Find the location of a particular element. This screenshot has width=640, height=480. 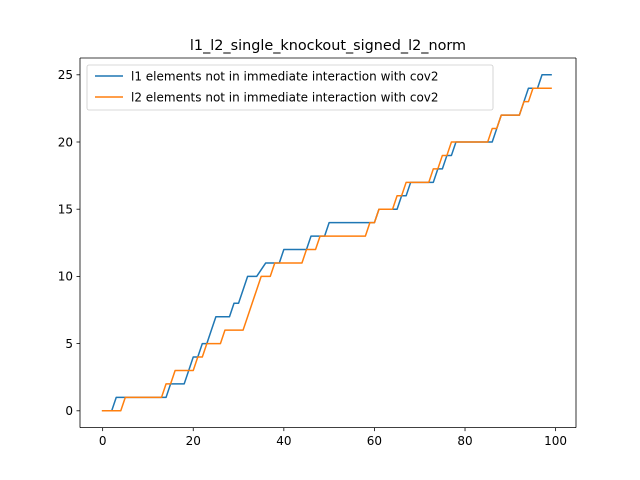

y-tick-label: 5 is located at coordinates (69, 344).